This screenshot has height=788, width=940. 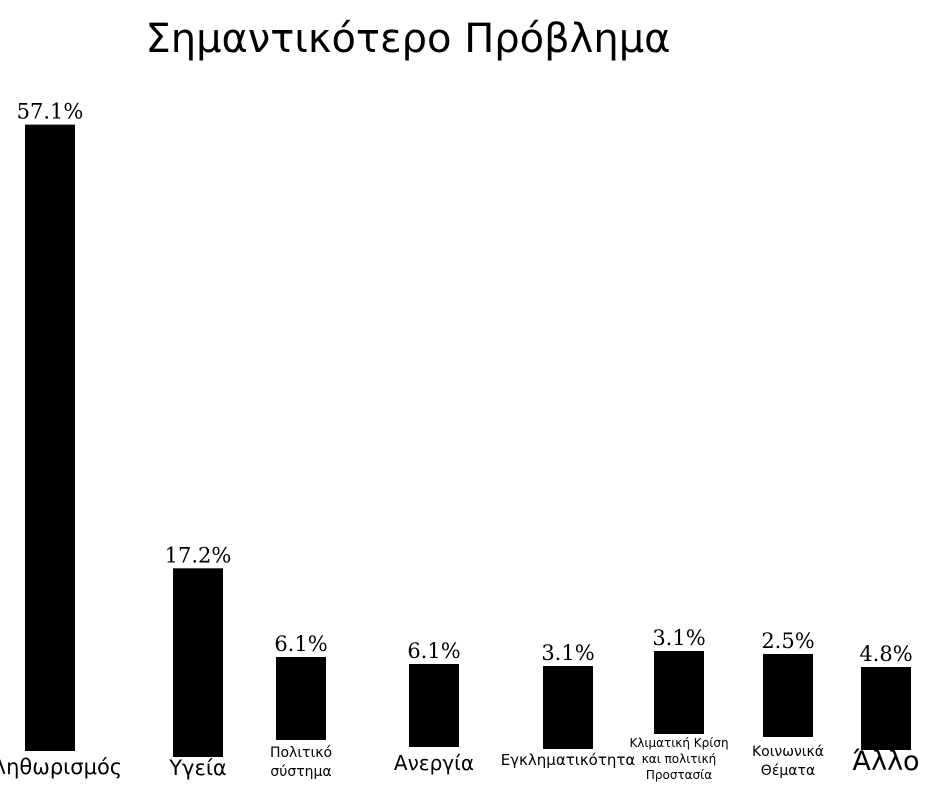 I want to click on value-label-1: 57.1%, so click(x=50, y=112).